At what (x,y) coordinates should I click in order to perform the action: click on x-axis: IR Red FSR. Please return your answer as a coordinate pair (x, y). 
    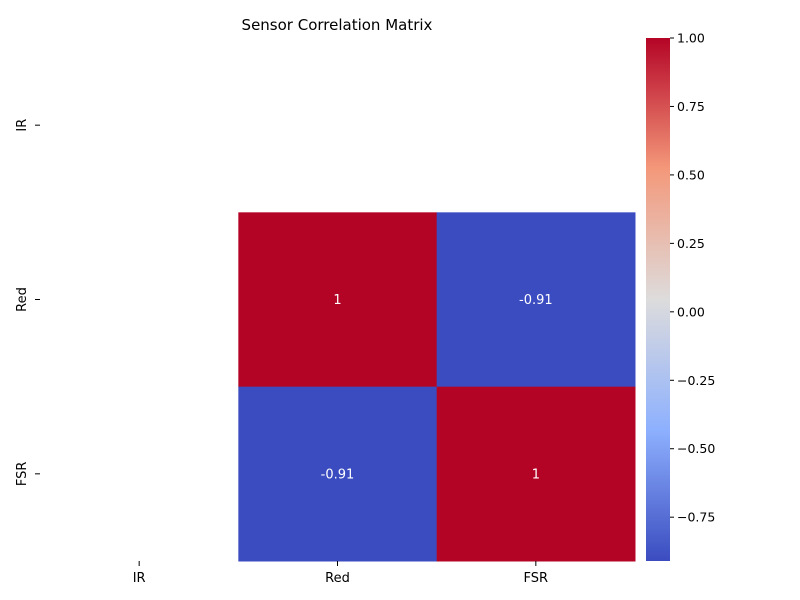
    Looking at the image, I should click on (340, 573).